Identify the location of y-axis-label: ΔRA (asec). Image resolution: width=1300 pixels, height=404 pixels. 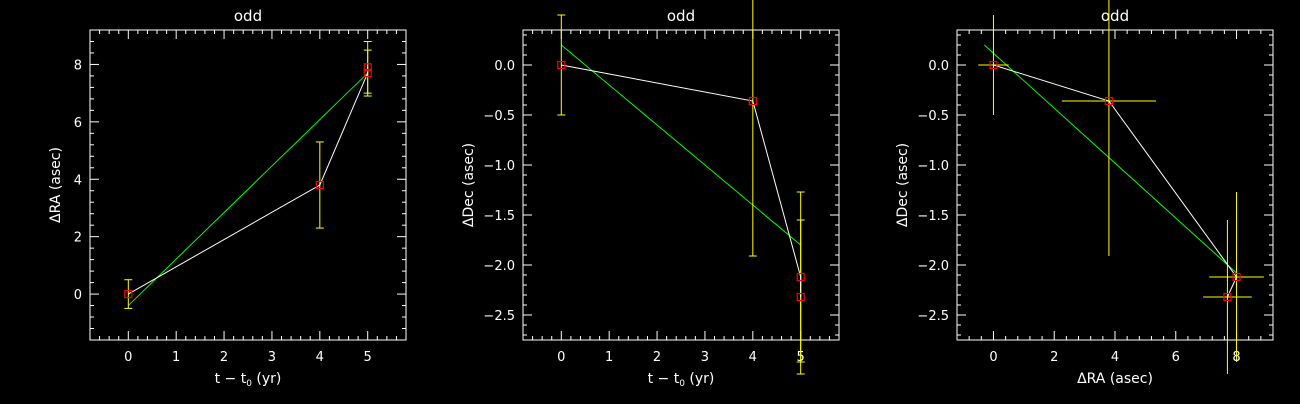
(56, 185).